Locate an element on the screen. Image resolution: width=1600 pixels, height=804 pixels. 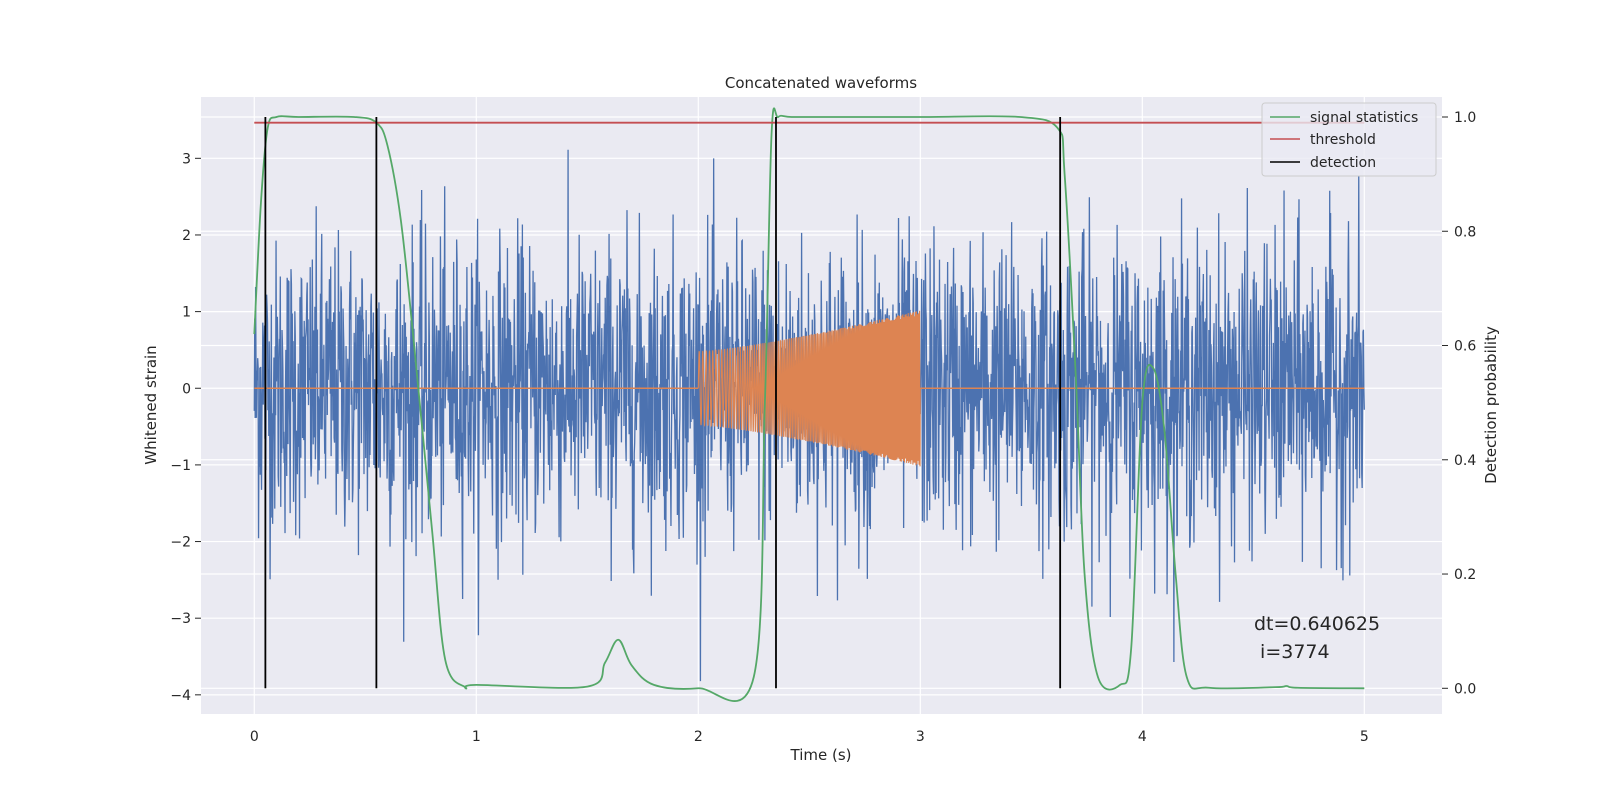
x-tick-label: 4 is located at coordinates (1142, 737).